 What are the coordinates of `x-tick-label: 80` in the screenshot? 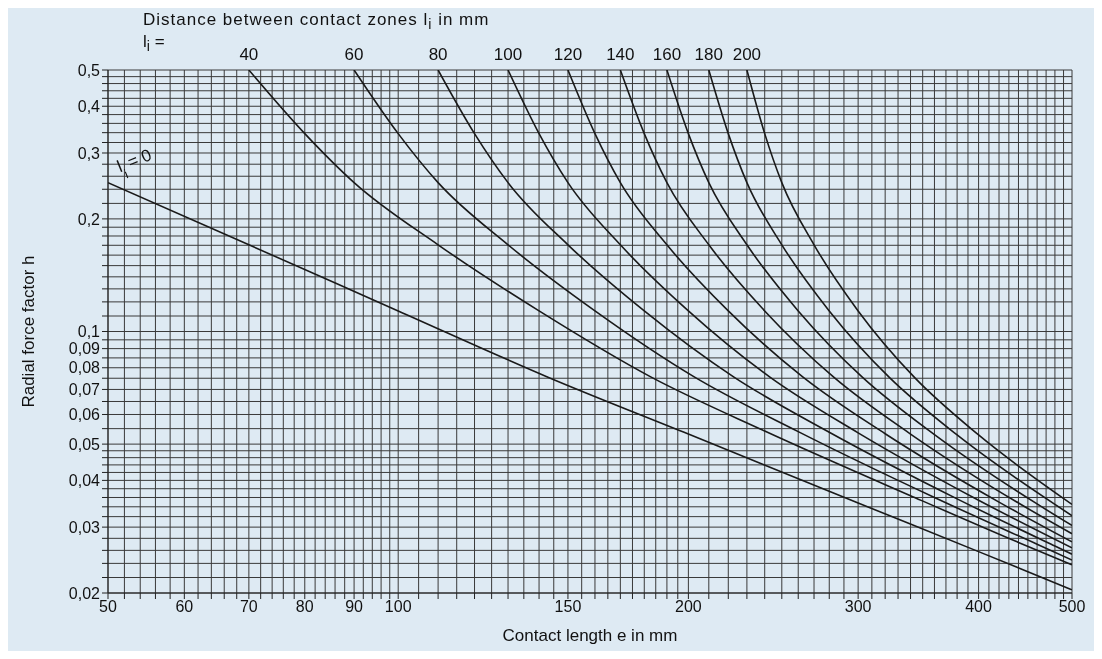 It's located at (304, 607).